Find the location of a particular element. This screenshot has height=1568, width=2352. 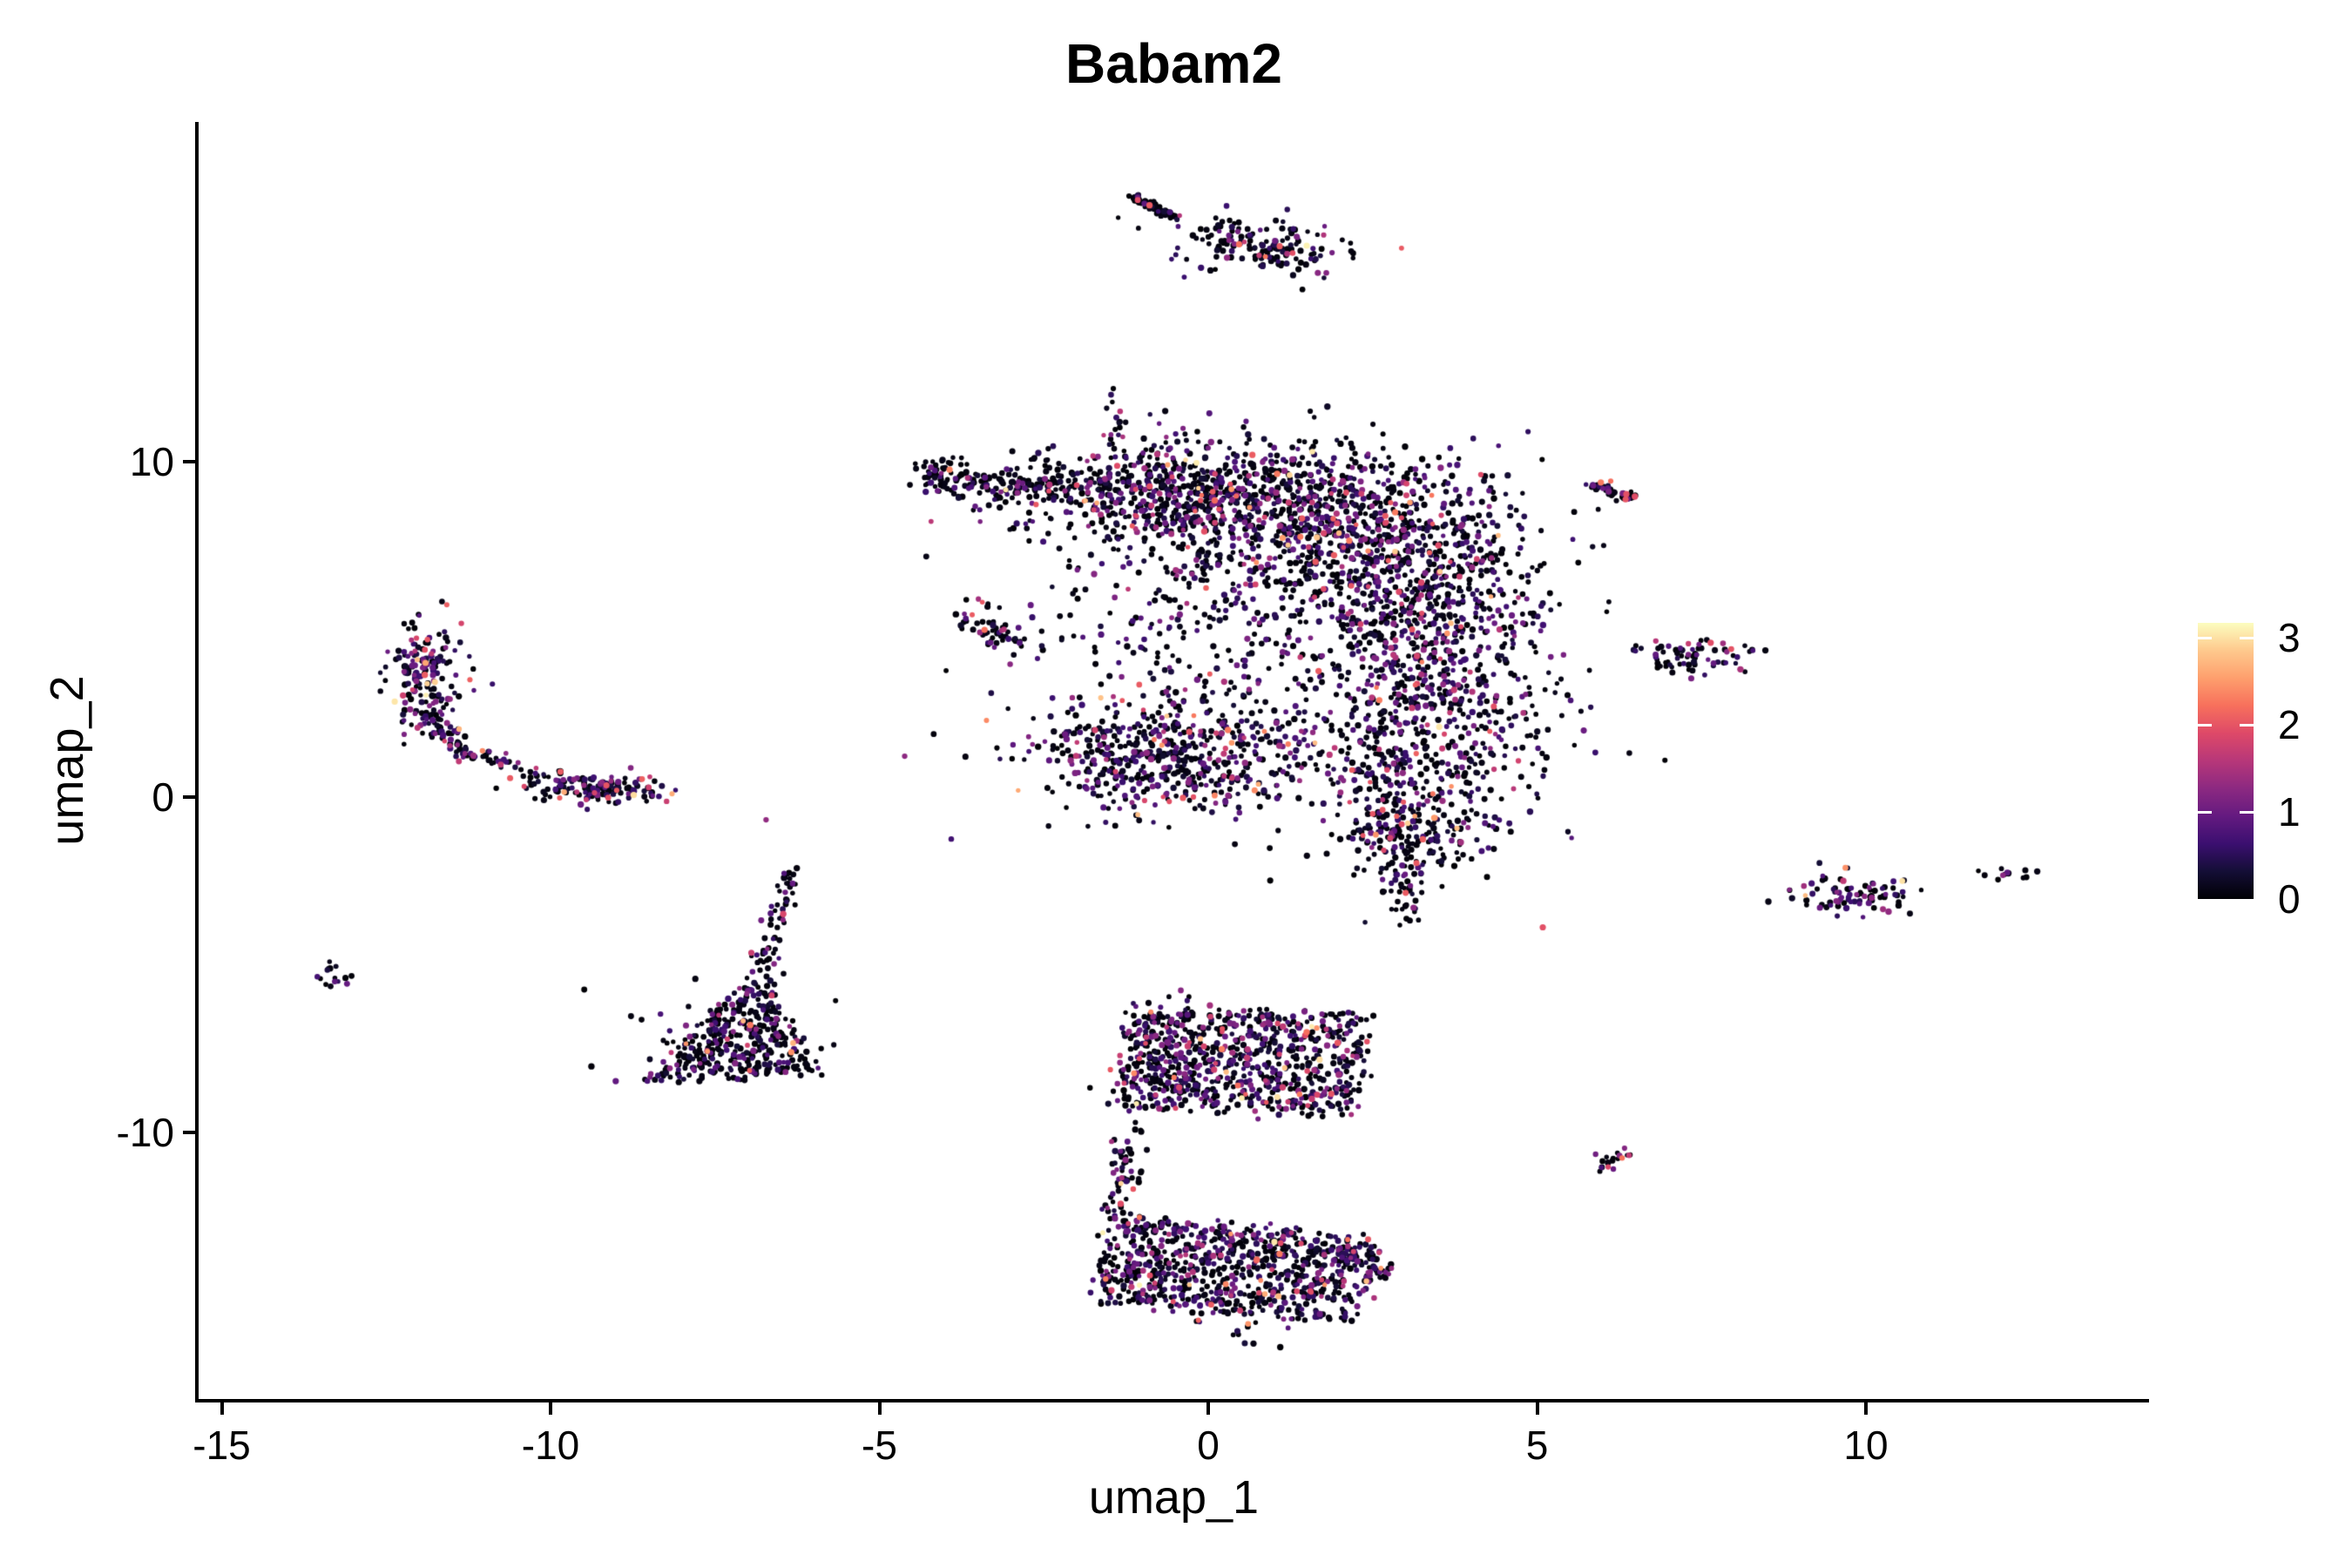

colorbar-tick-label: 3 is located at coordinates (2289, 638).